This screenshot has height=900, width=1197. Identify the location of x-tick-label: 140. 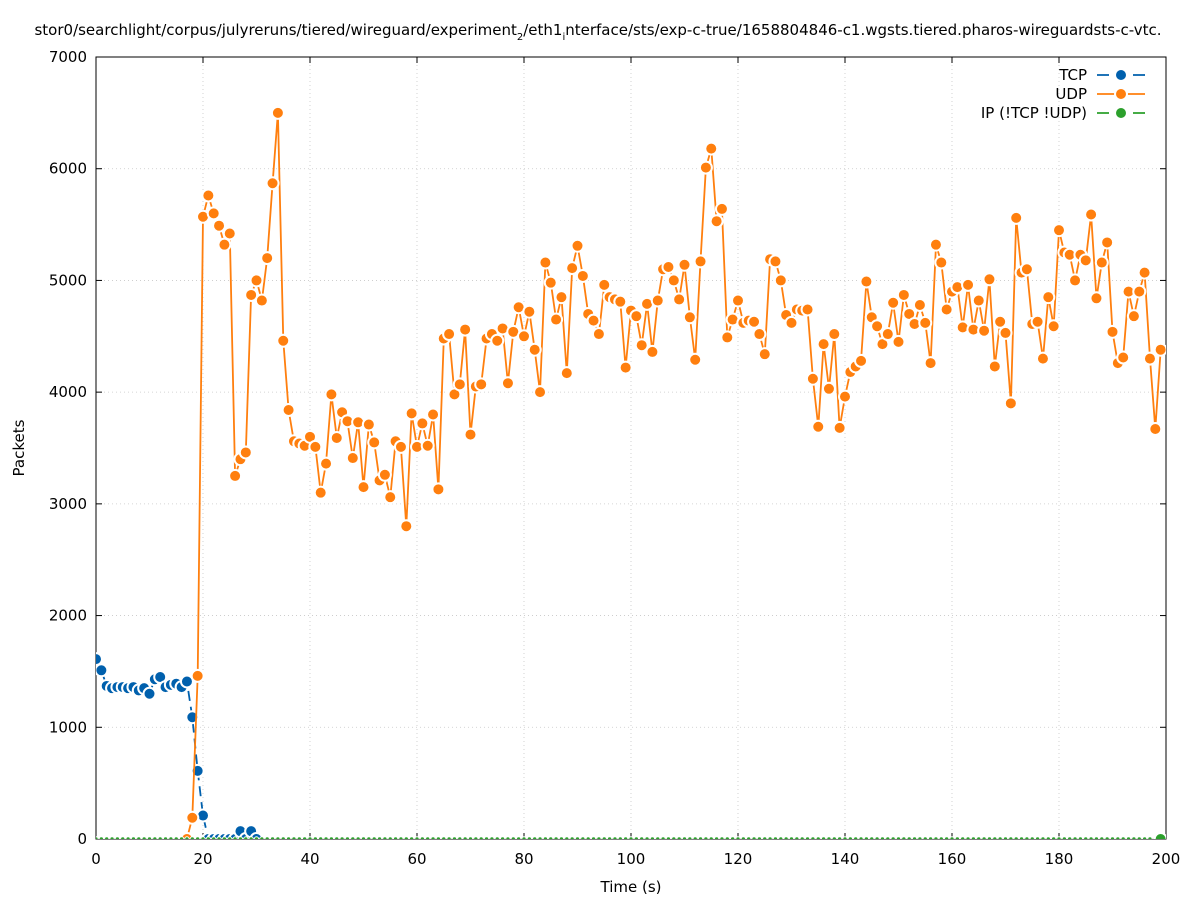
(845, 859).